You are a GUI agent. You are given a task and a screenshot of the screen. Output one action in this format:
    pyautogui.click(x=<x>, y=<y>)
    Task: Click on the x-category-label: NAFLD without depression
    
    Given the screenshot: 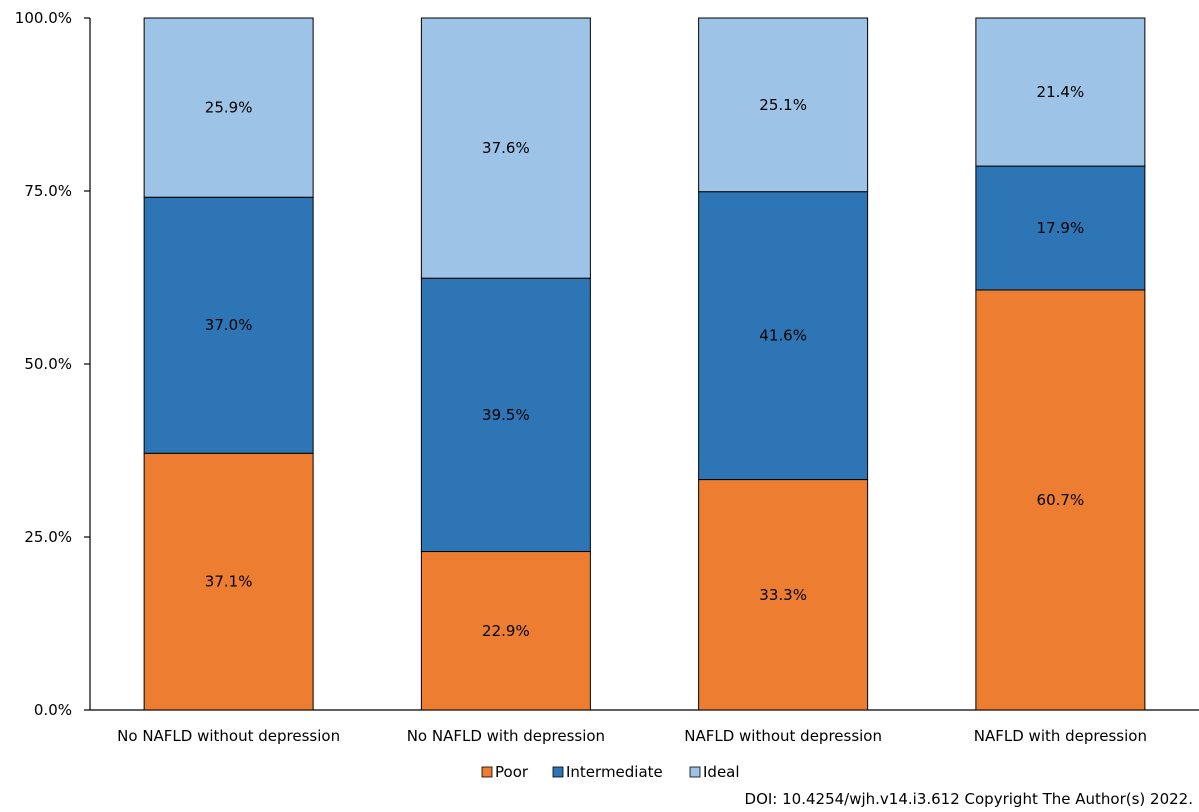 What is the action you would take?
    pyautogui.click(x=783, y=736)
    